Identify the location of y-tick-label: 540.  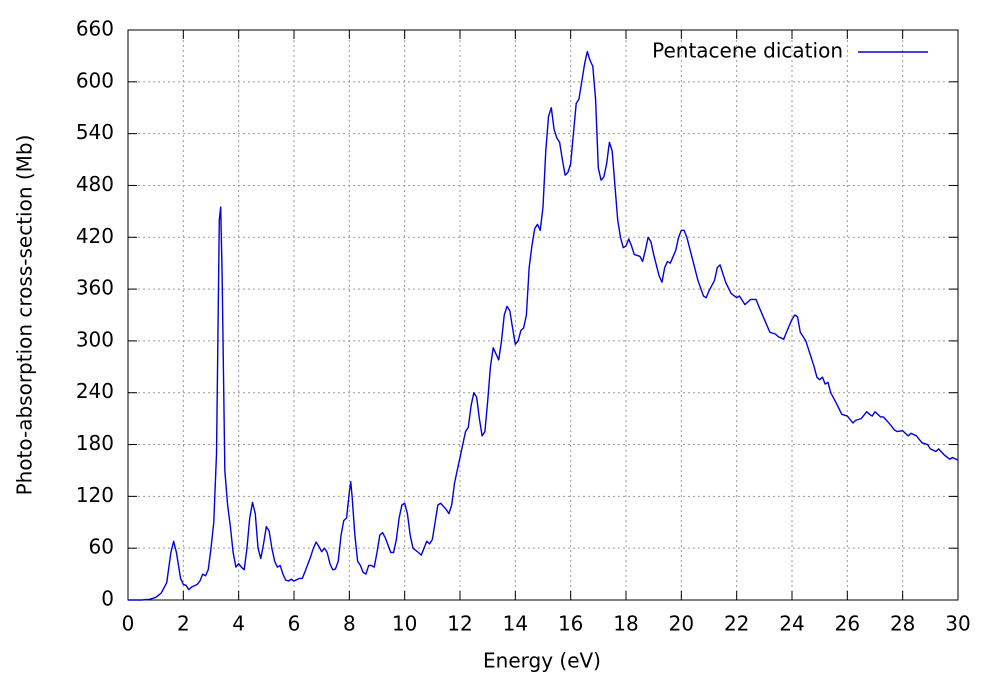
(95, 132).